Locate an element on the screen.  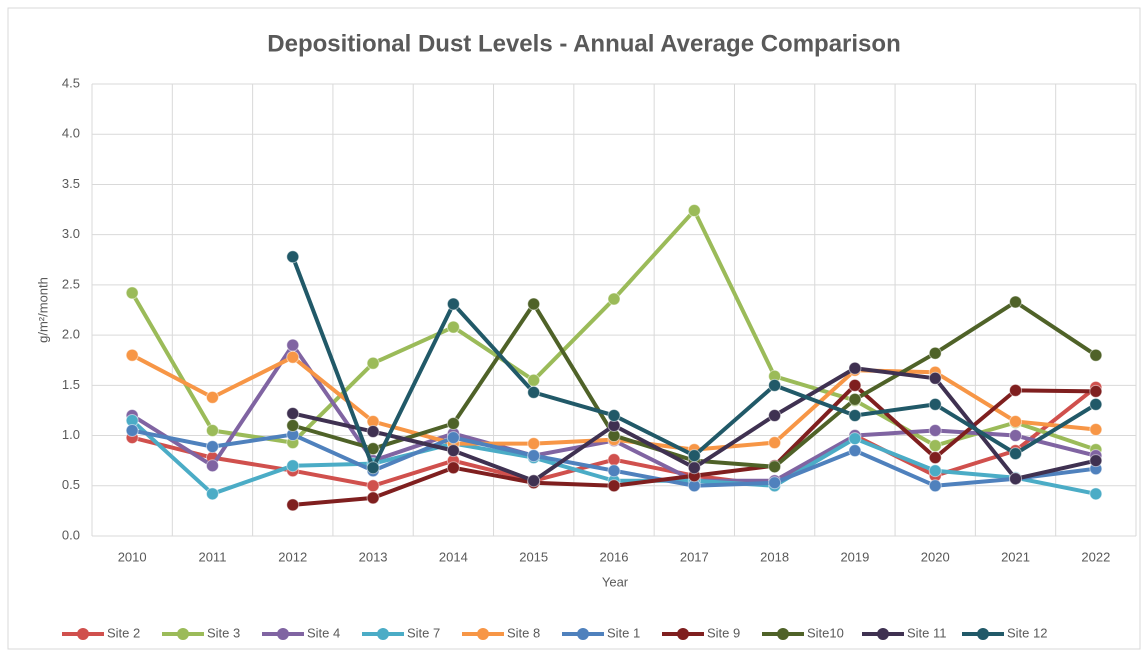
x-tick-label: 2017 is located at coordinates (694, 556).